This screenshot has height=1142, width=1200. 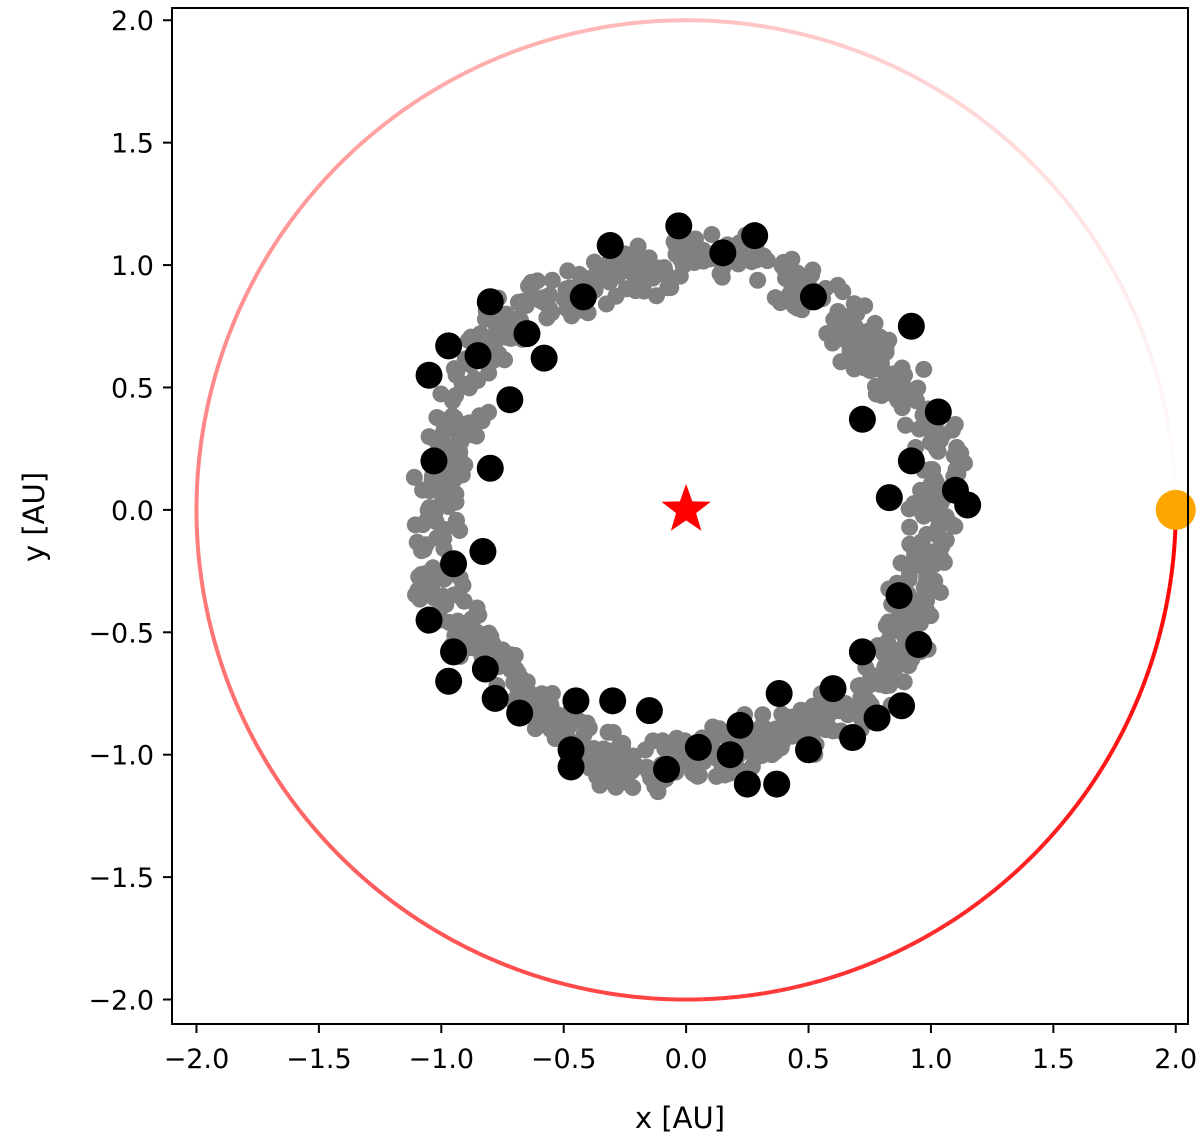 I want to click on x-tick-label: −0.5, so click(x=564, y=1059).